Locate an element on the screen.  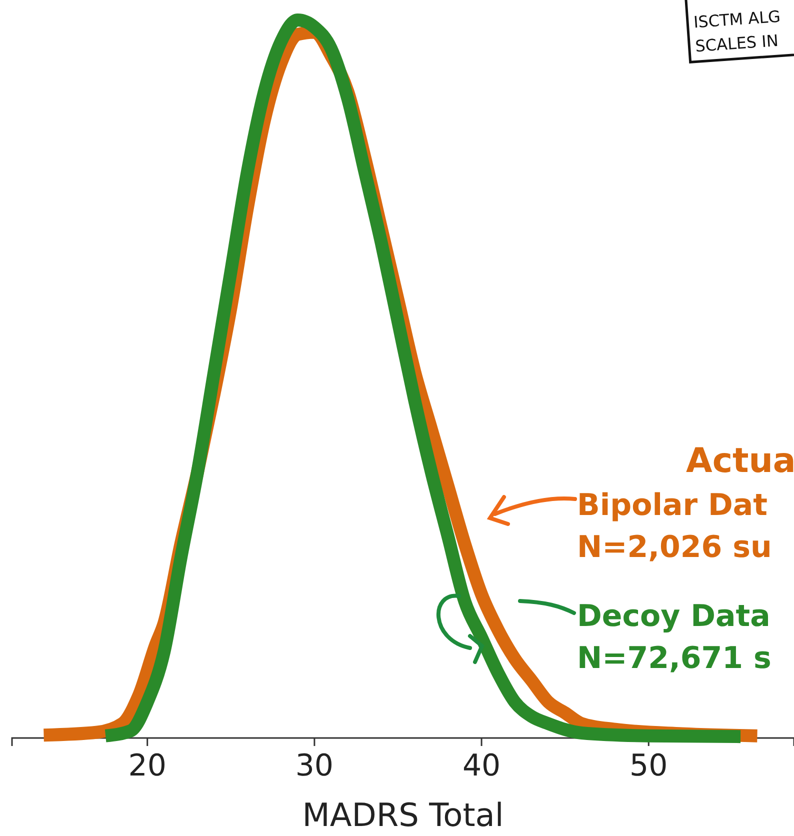
annotation: Decoy Data is located at coordinates (673, 616).